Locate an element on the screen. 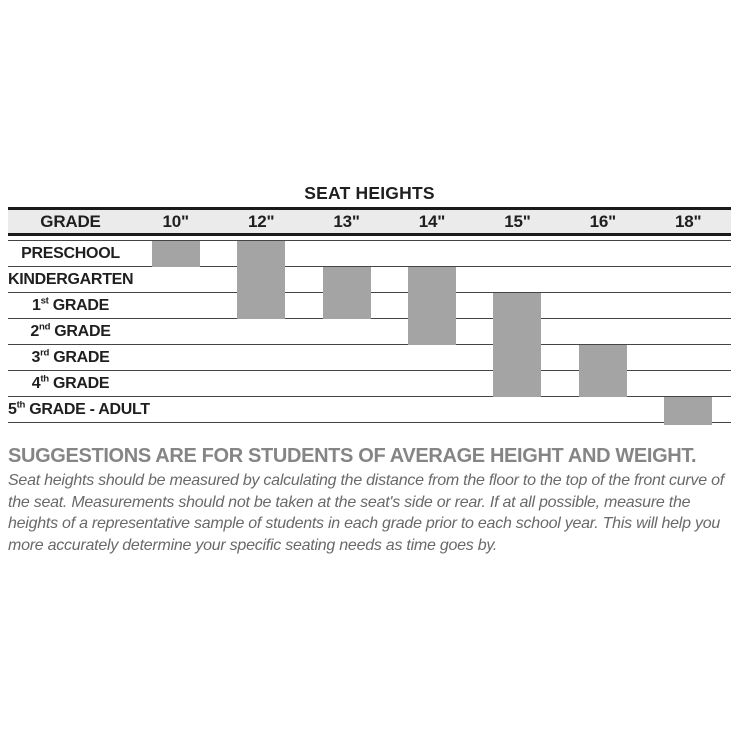 This screenshot has width=742, height=742. grade-row-4: 3rd GRADE is located at coordinates (369, 358).